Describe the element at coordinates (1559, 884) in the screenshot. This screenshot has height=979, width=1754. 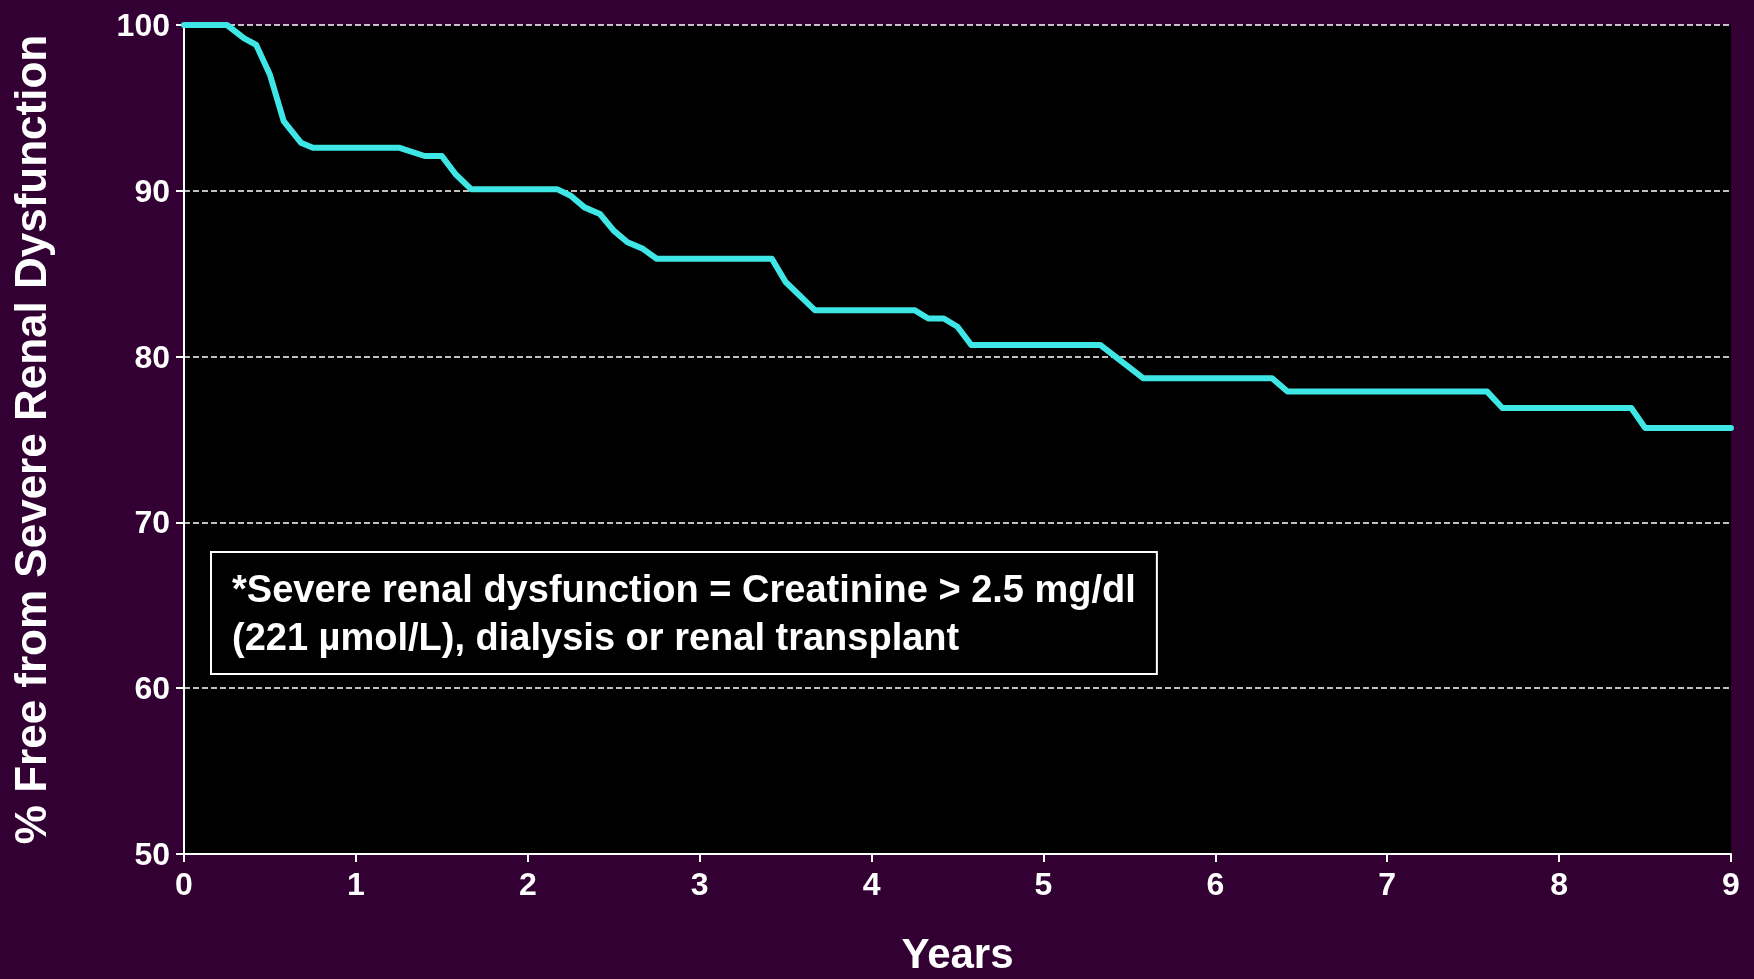
I see `x-tick-label: 8` at that location.